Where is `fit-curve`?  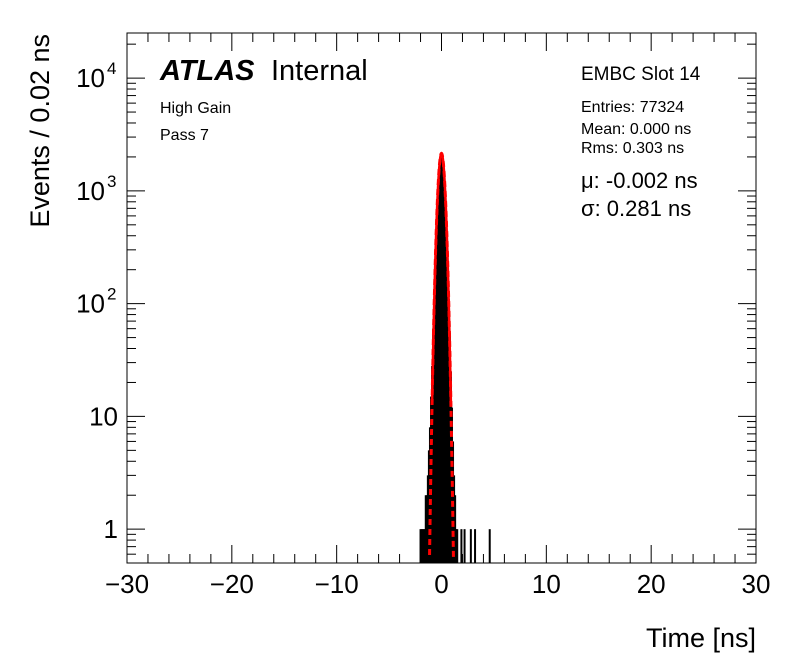 fit-curve is located at coordinates (441, 278).